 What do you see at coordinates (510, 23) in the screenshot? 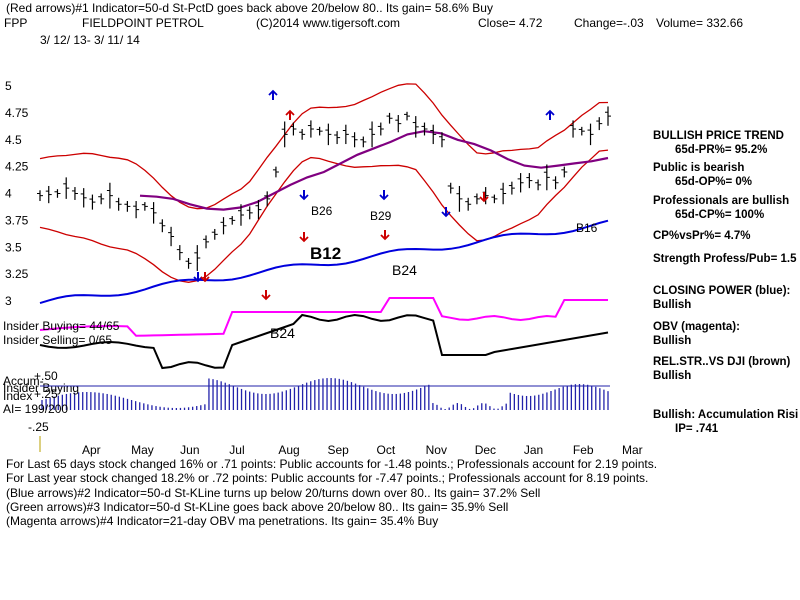
I see `close-value: Close= 4.72` at bounding box center [510, 23].